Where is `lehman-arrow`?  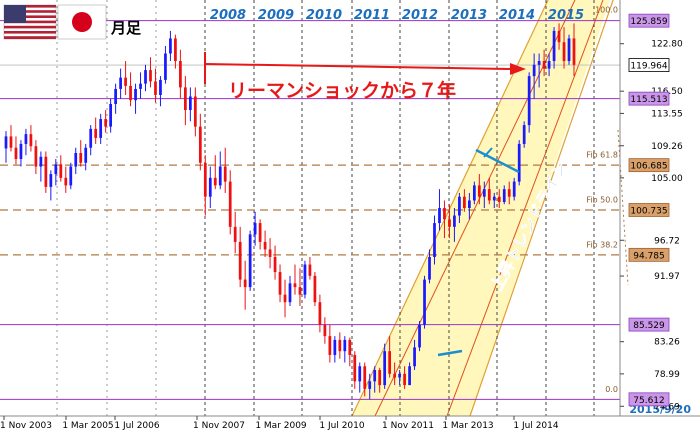
lehman-arrow is located at coordinates (365, 68).